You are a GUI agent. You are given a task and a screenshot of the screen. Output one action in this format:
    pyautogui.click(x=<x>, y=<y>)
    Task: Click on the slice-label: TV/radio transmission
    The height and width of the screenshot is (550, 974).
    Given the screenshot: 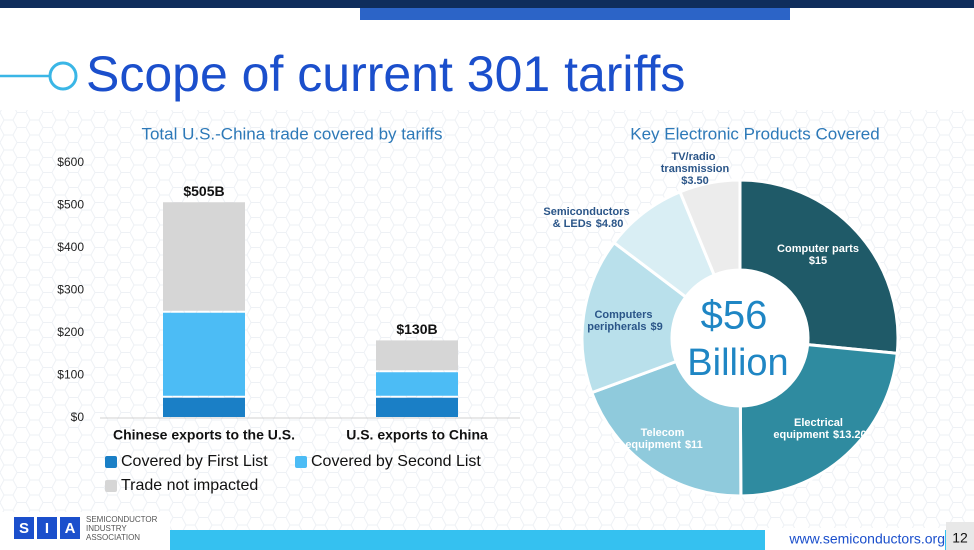 What is the action you would take?
    pyautogui.click(x=695, y=163)
    